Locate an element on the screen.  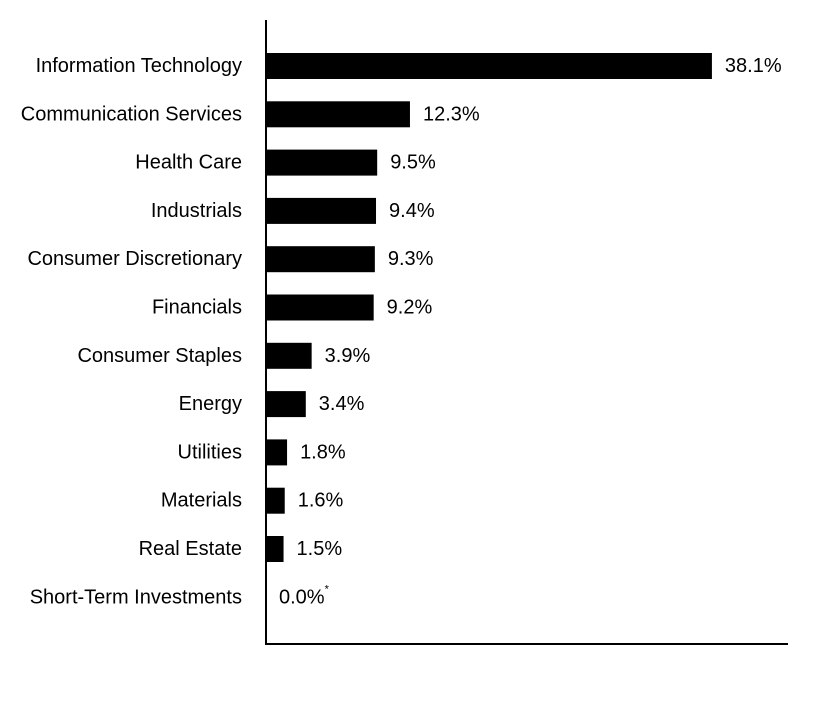
value-label: 9.2% is located at coordinates (410, 308).